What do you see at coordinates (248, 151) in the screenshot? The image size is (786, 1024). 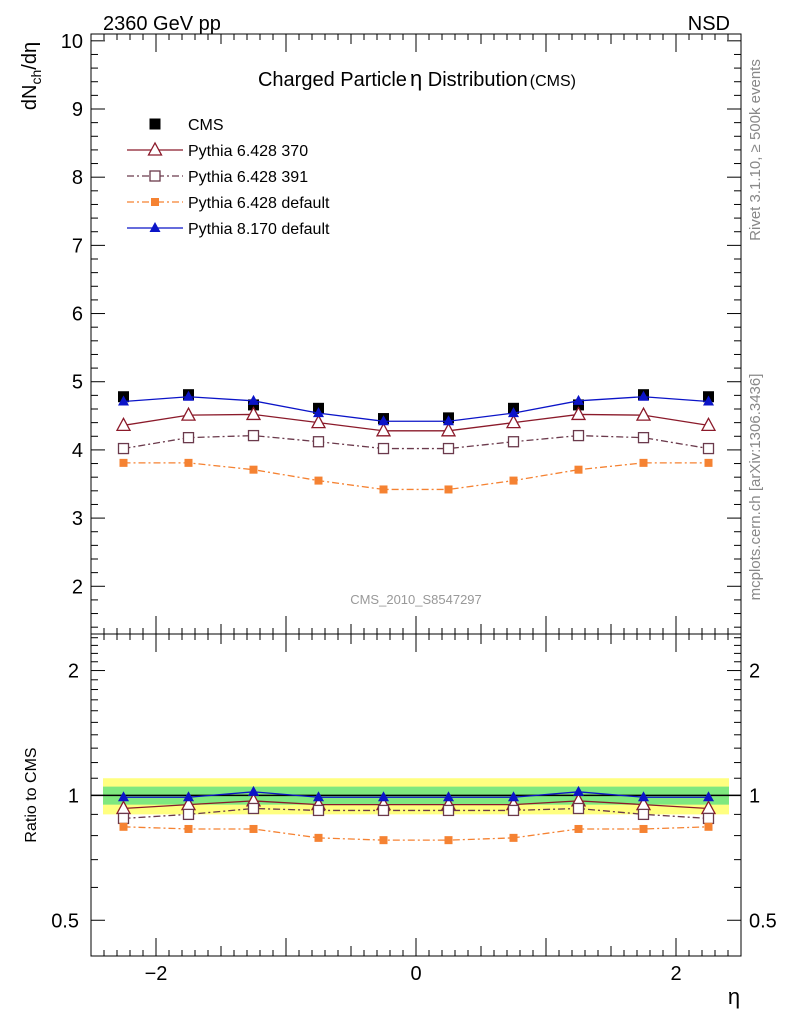 I see `legend-label: Pythia 6.428 370` at bounding box center [248, 151].